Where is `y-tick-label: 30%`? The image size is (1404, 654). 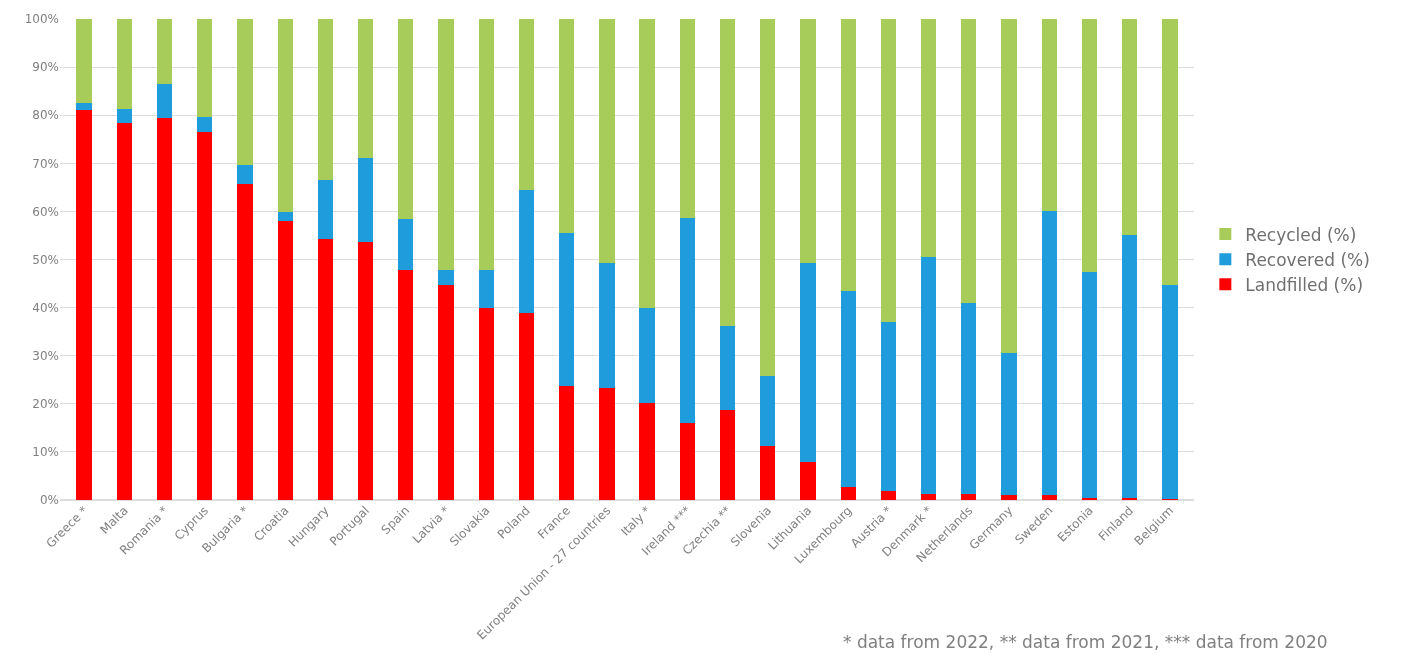
y-tick-label: 30% is located at coordinates (45, 355).